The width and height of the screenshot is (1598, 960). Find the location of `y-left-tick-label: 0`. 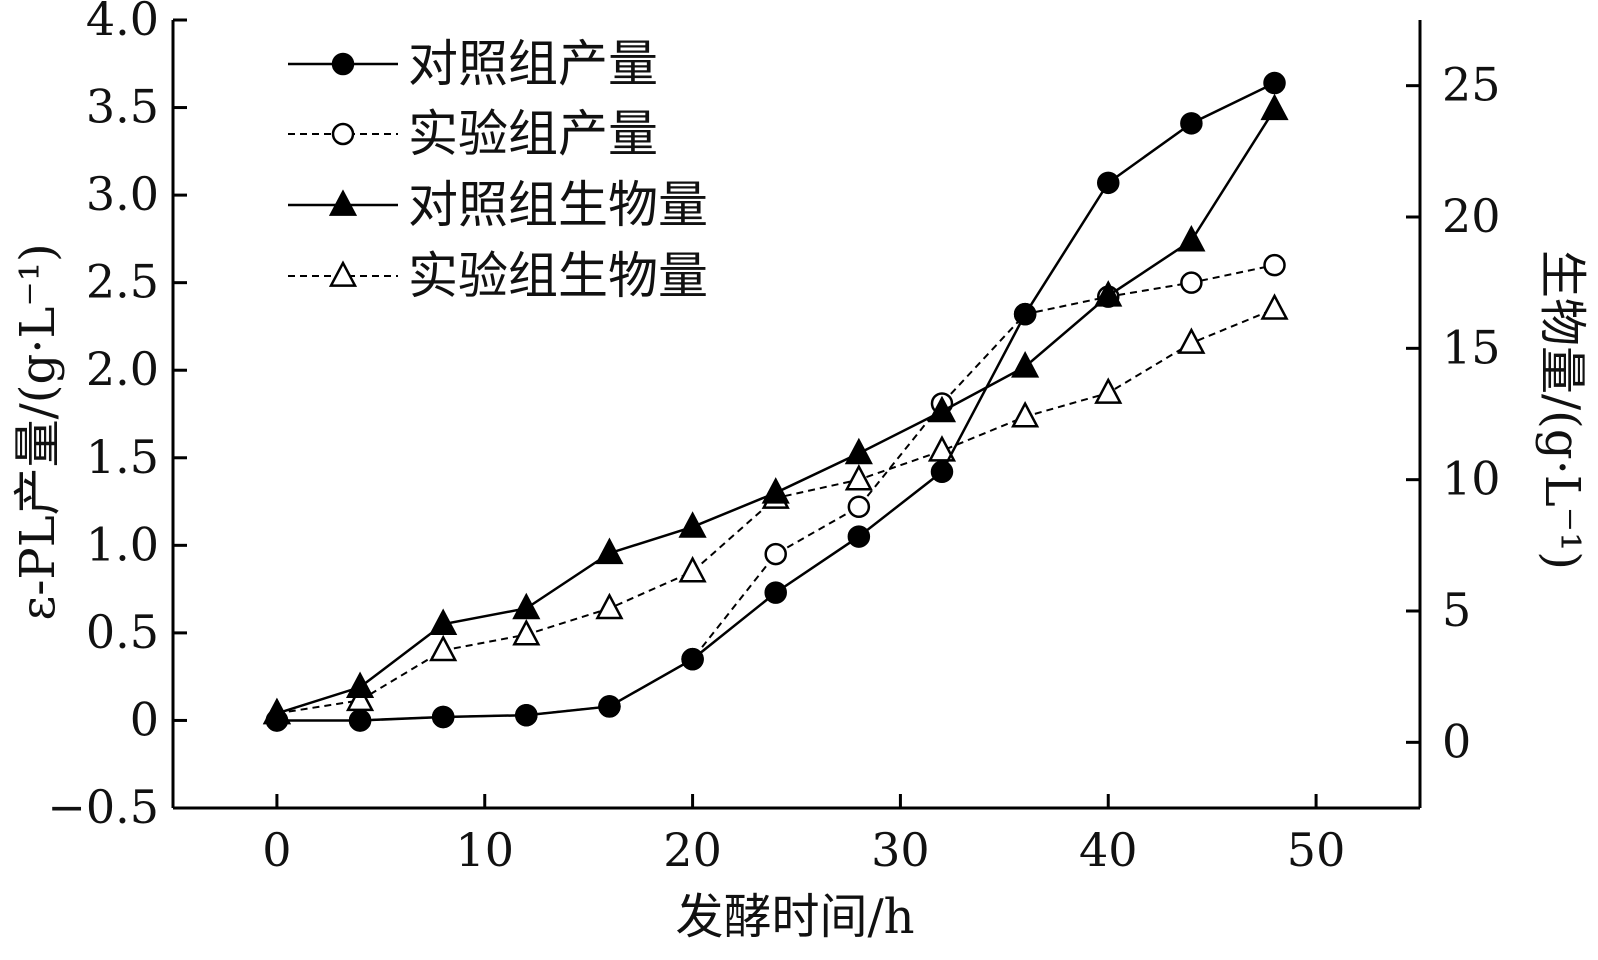

y-left-tick-label: 0 is located at coordinates (144, 719).